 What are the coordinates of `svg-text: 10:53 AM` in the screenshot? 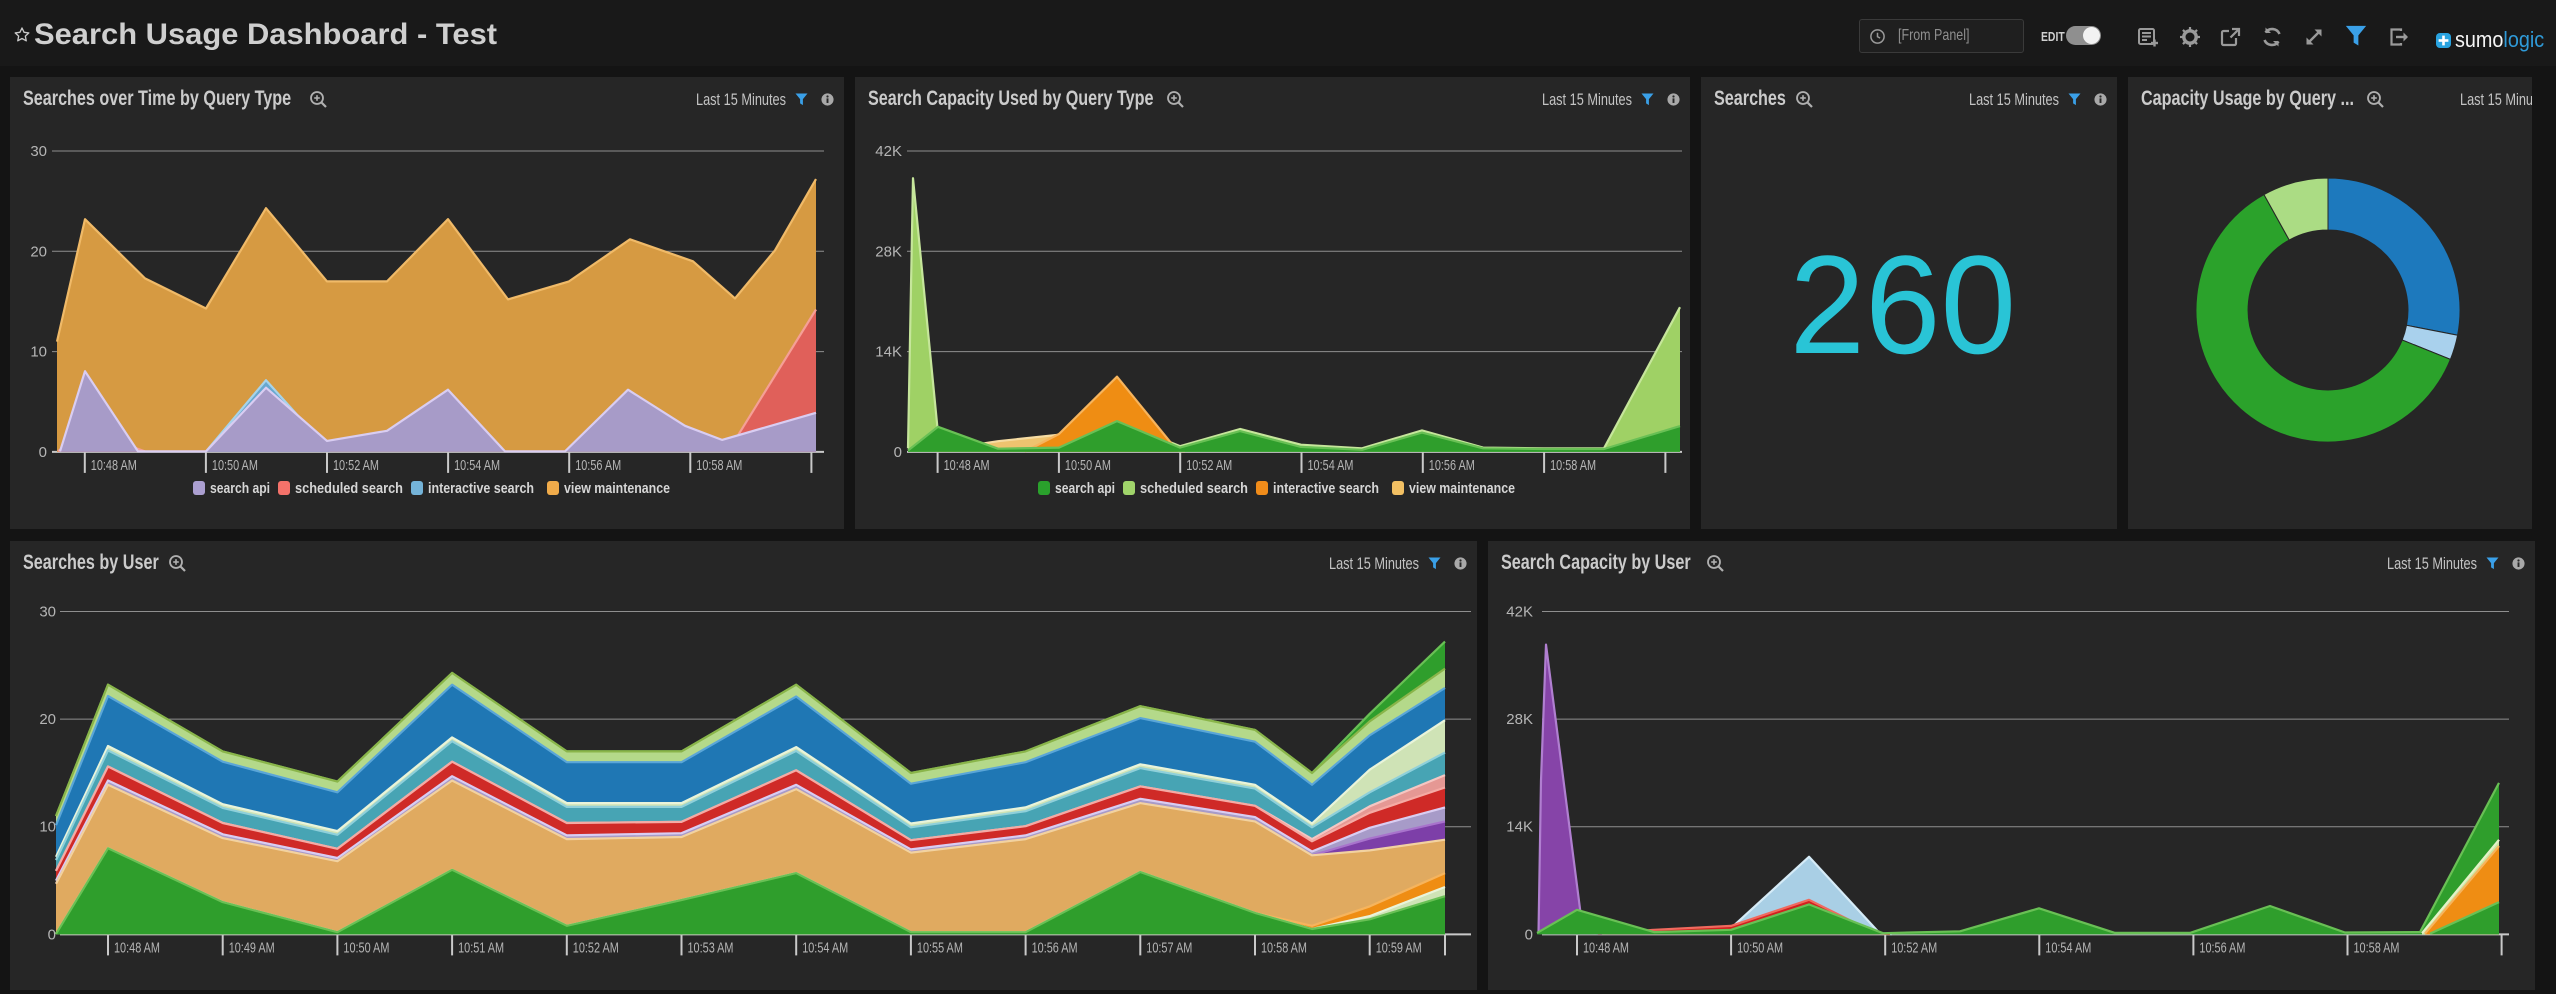 It's located at (711, 948).